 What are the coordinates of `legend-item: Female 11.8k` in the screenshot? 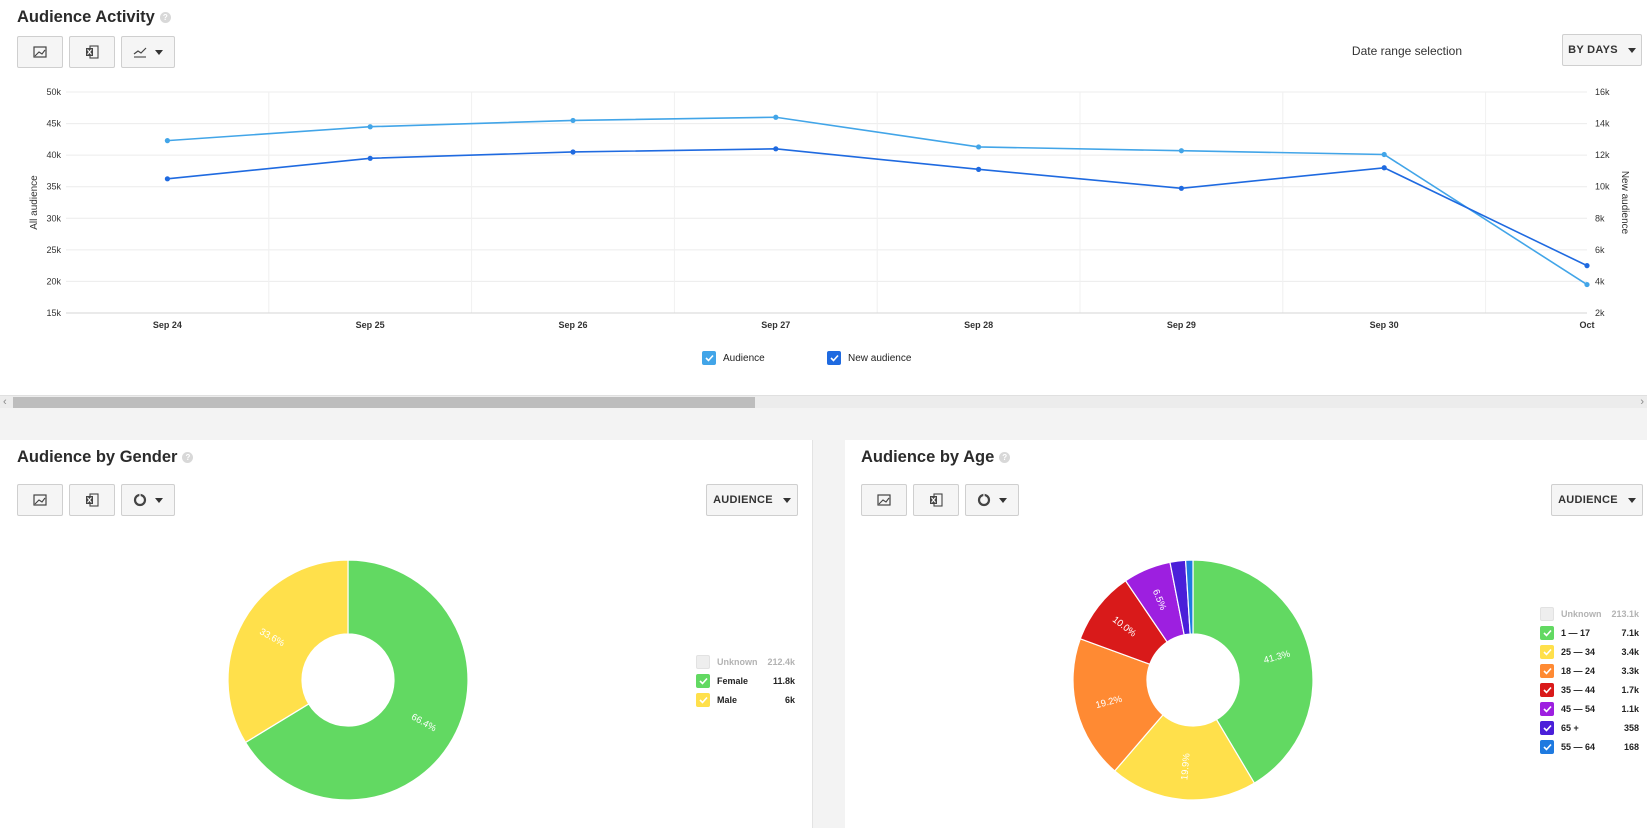 It's located at (745, 680).